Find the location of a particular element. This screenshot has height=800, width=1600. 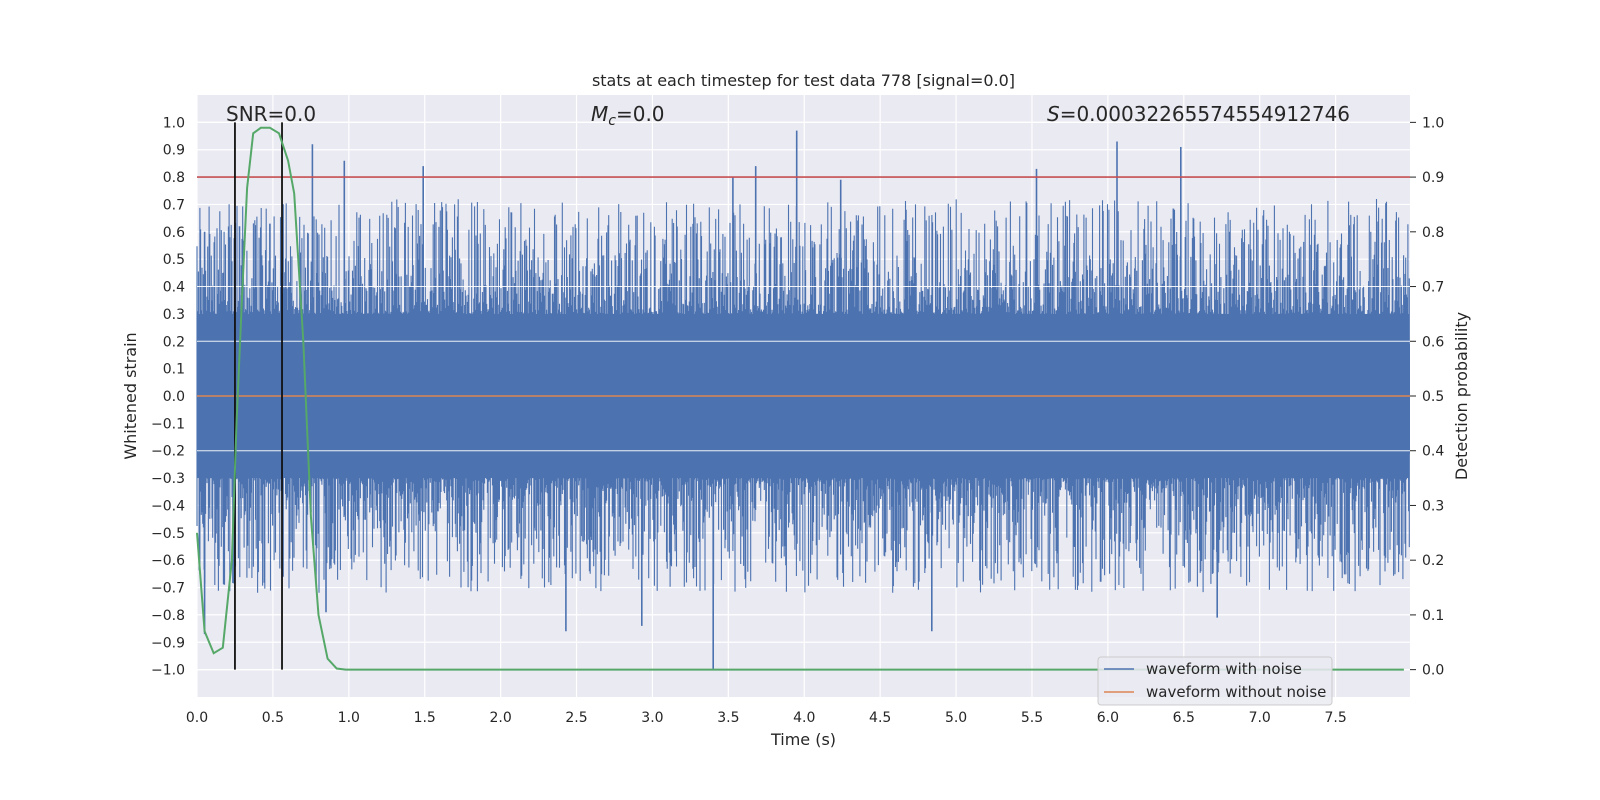

y-tick-label: 0.0 is located at coordinates (174, 397).